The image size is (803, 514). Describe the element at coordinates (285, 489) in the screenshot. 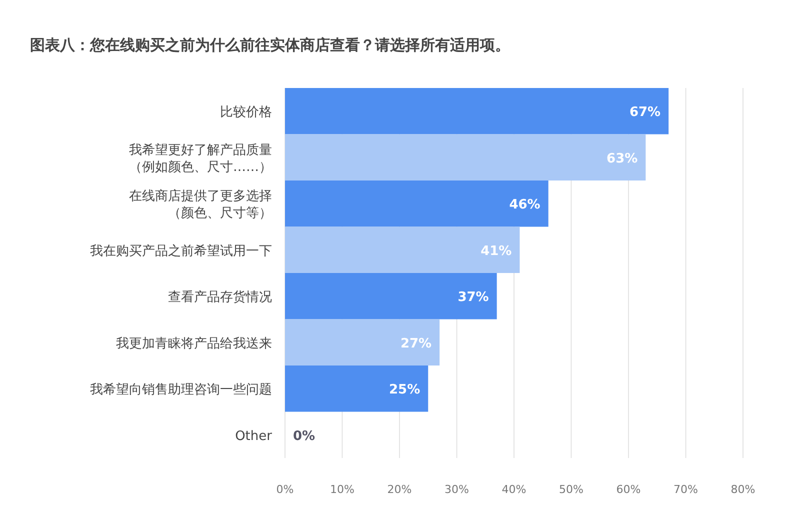

I see `x-tick-label: 0%` at that location.